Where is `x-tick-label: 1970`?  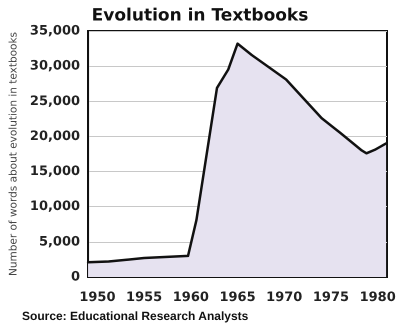 x-tick-label: 1970 is located at coordinates (284, 297).